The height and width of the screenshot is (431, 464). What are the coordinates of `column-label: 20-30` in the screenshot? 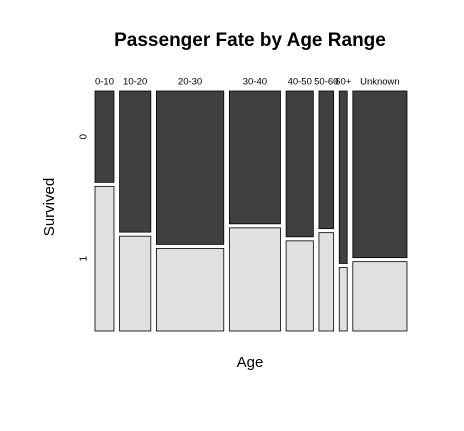 It's located at (190, 82).